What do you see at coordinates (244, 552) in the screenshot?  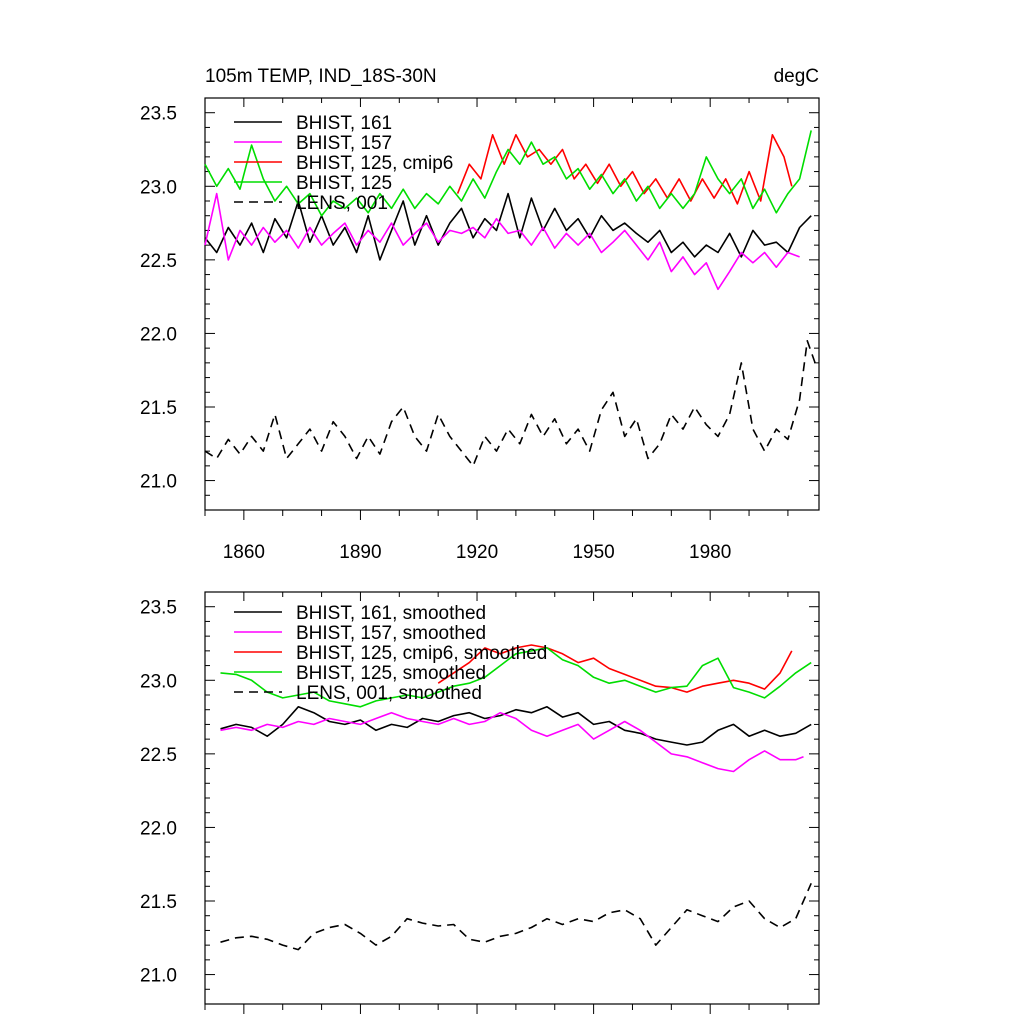 I see `x-tick-label: 1860` at bounding box center [244, 552].